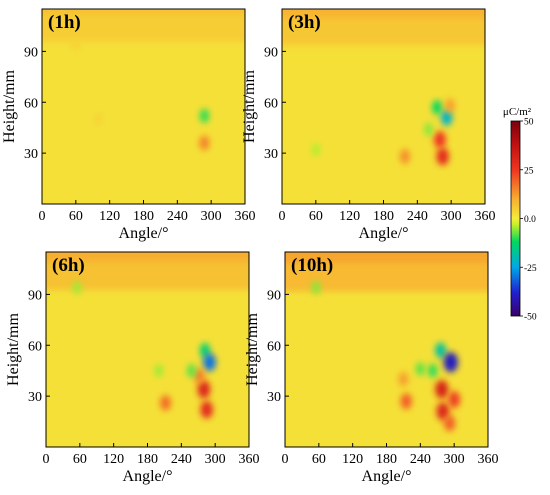  Describe the element at coordinates (529, 171) in the screenshot. I see `colorbar-tick-label: 25` at that location.